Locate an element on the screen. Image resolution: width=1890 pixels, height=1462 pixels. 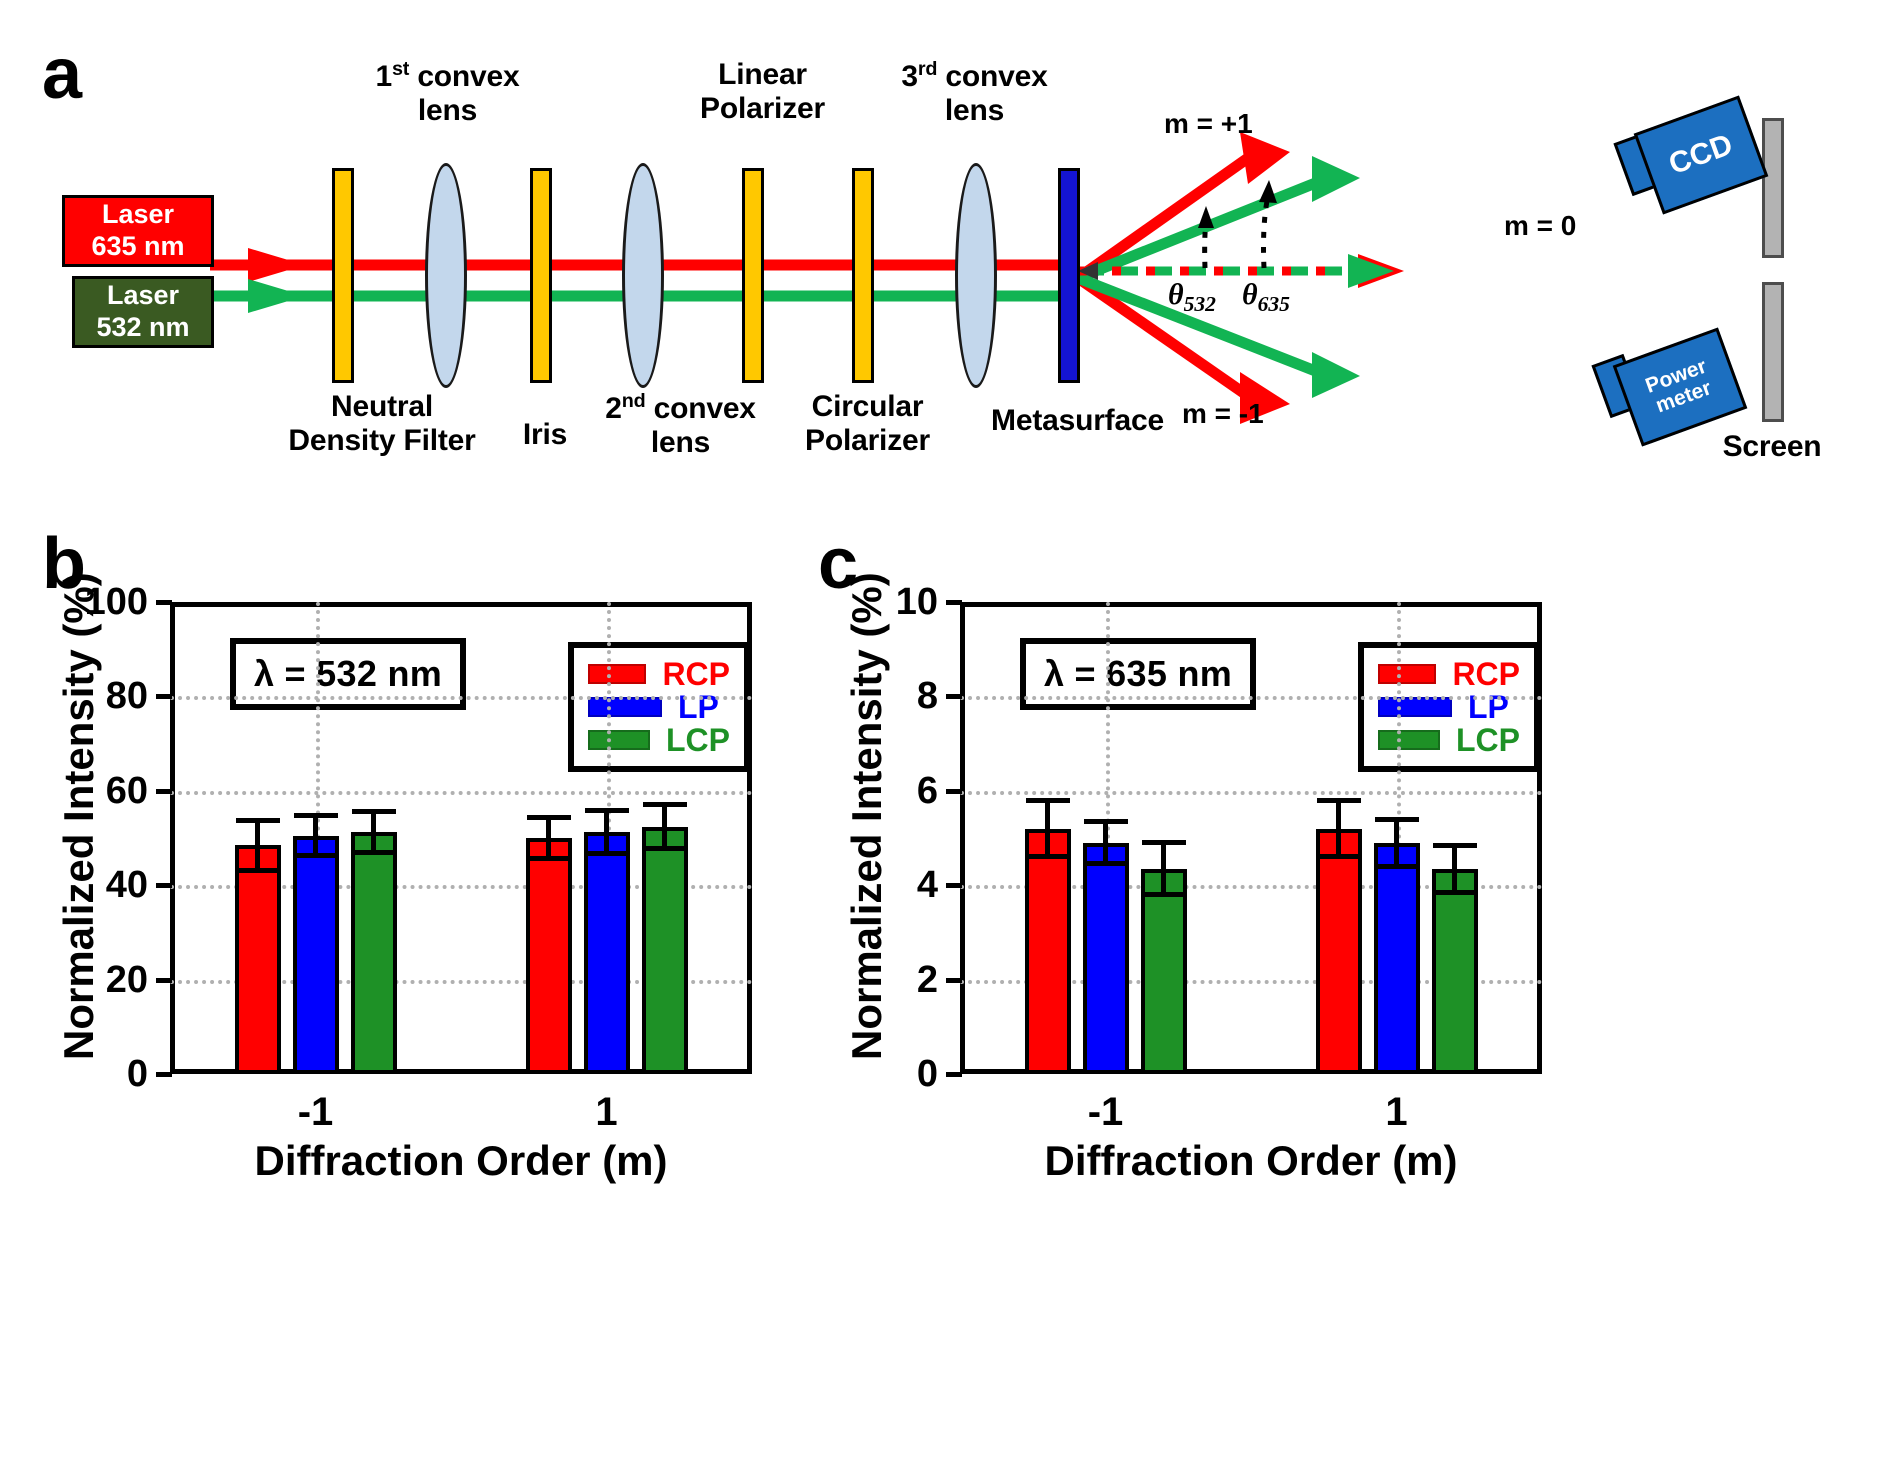
label-circular-polarizer: Circular Polarizer is located at coordinates (867, 423).